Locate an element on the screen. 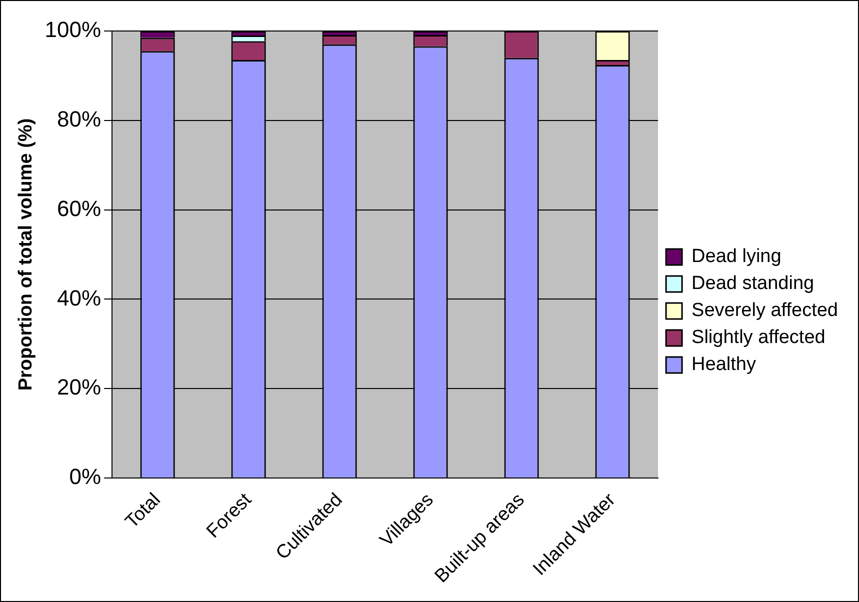 This screenshot has width=859, height=602. y-tick-label: 100% is located at coordinates (73, 29).